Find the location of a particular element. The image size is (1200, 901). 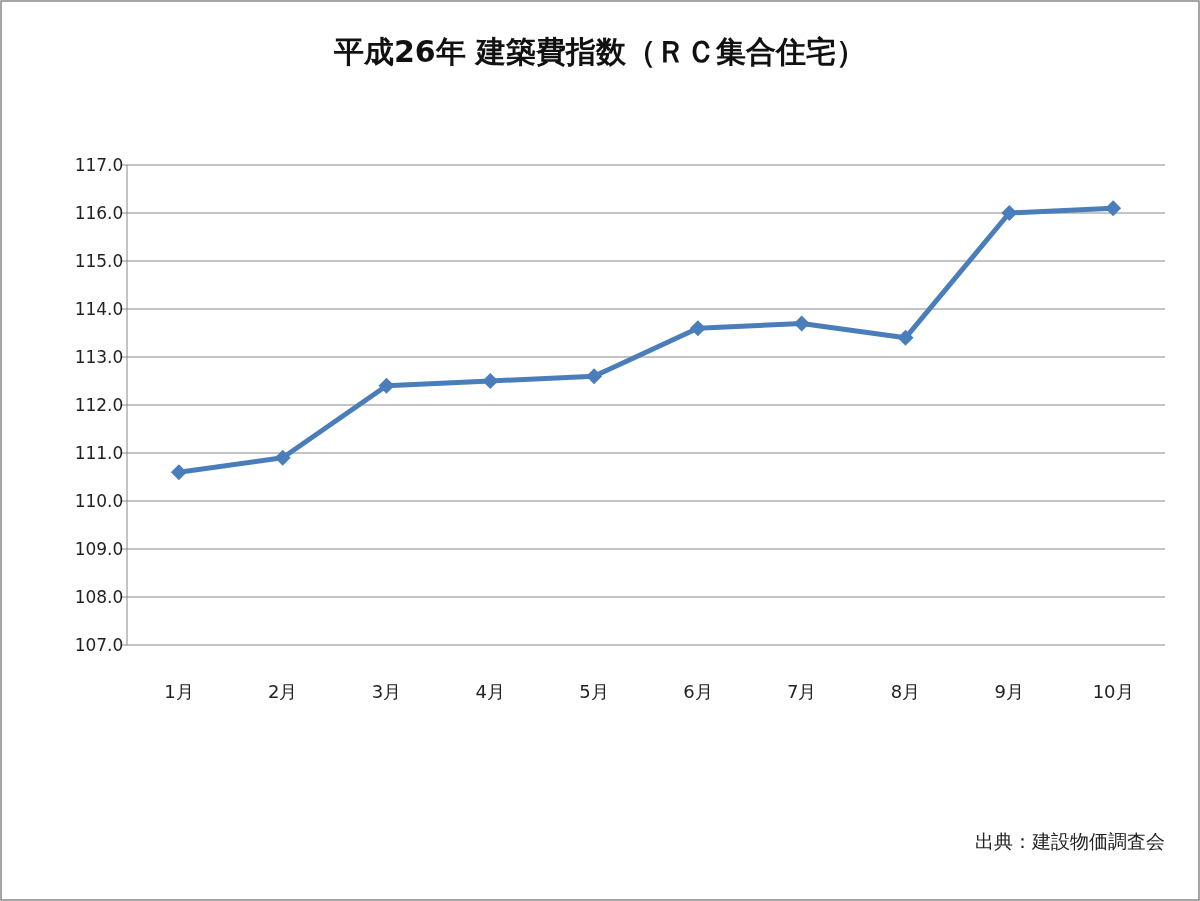

y-tick-label: 116.0 is located at coordinates (99, 213).